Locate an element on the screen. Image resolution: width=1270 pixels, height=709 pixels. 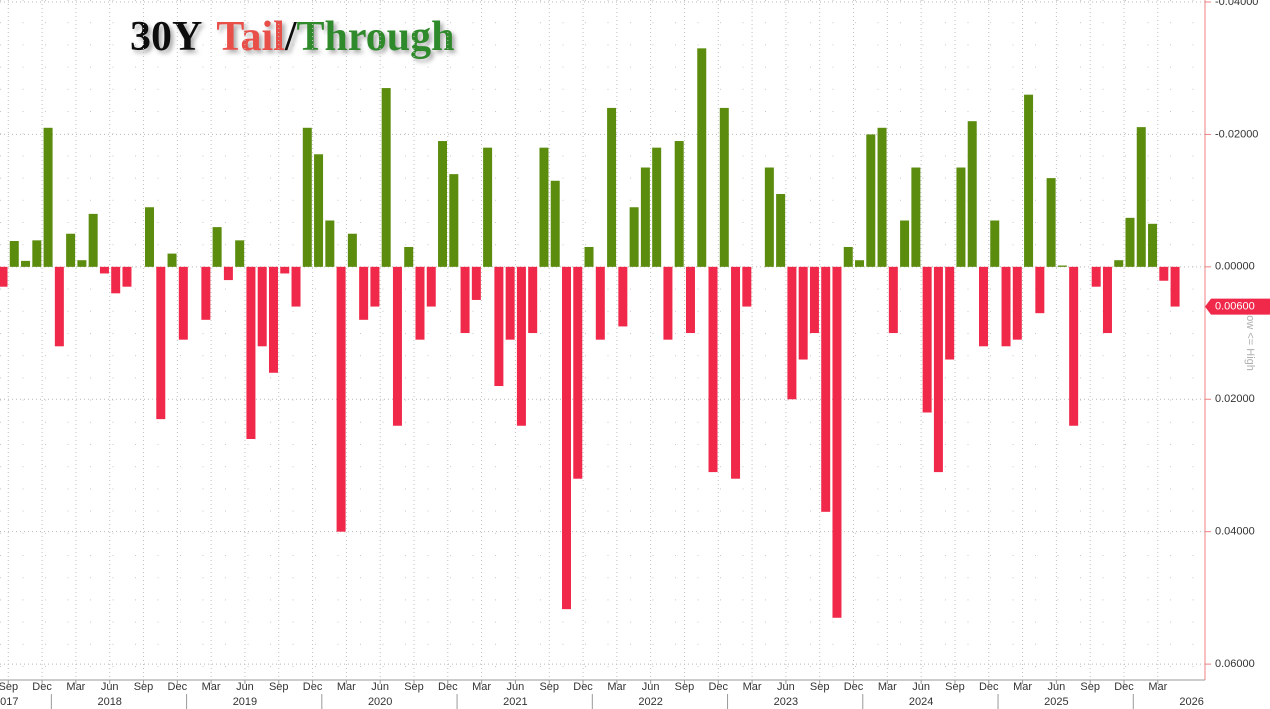
year-label: 2023 is located at coordinates (786, 702).